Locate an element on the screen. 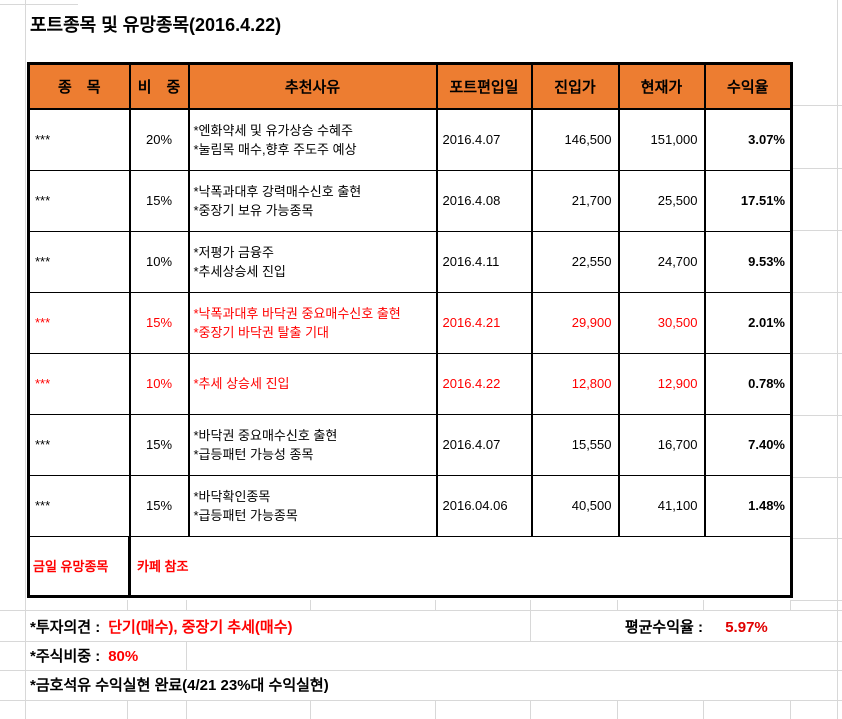 This screenshot has width=842, height=719. cell-reason: *낙폭과대후 강력매수신호 출현 *중장기 보유 가능종목 is located at coordinates (312, 200).